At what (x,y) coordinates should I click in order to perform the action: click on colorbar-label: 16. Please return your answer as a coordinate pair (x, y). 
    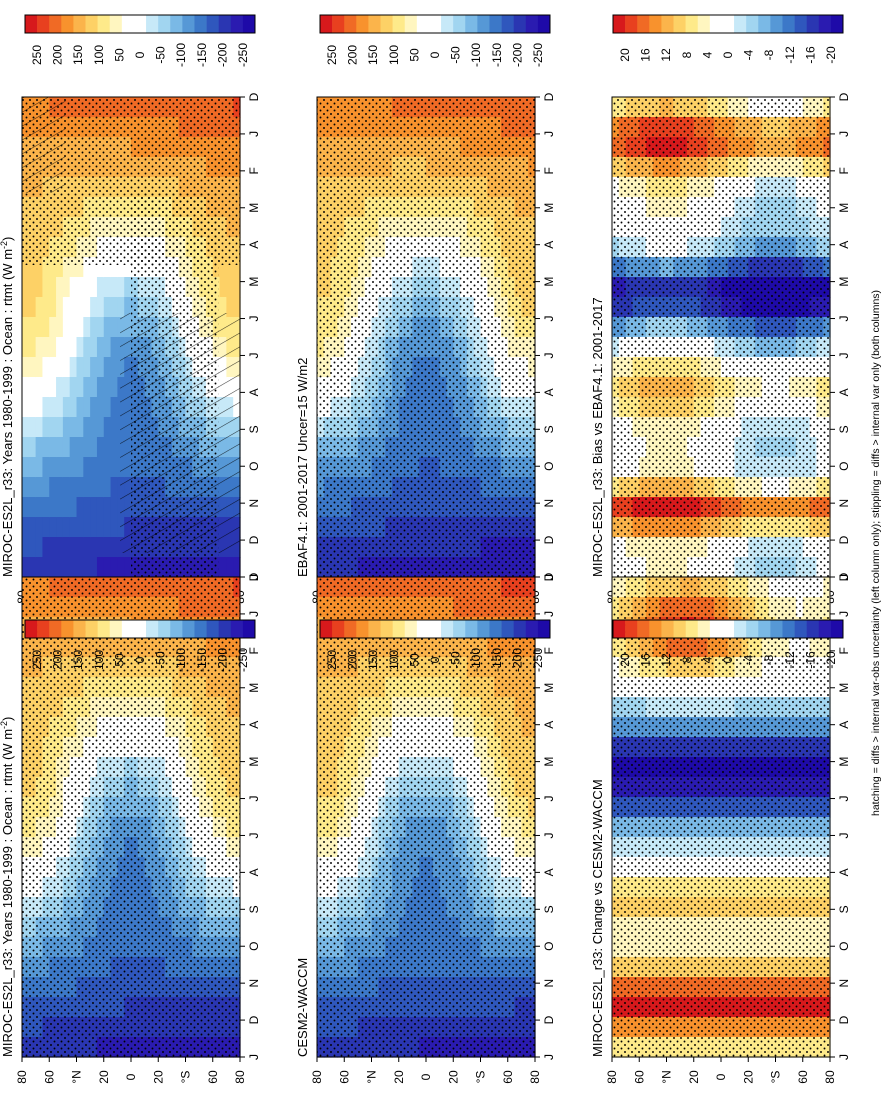
    Looking at the image, I should click on (646, 55).